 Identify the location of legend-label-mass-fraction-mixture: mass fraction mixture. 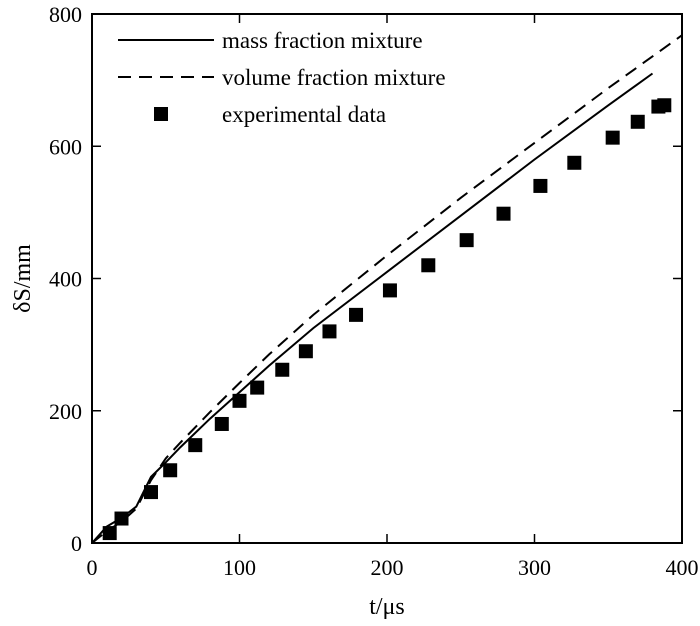
(322, 40).